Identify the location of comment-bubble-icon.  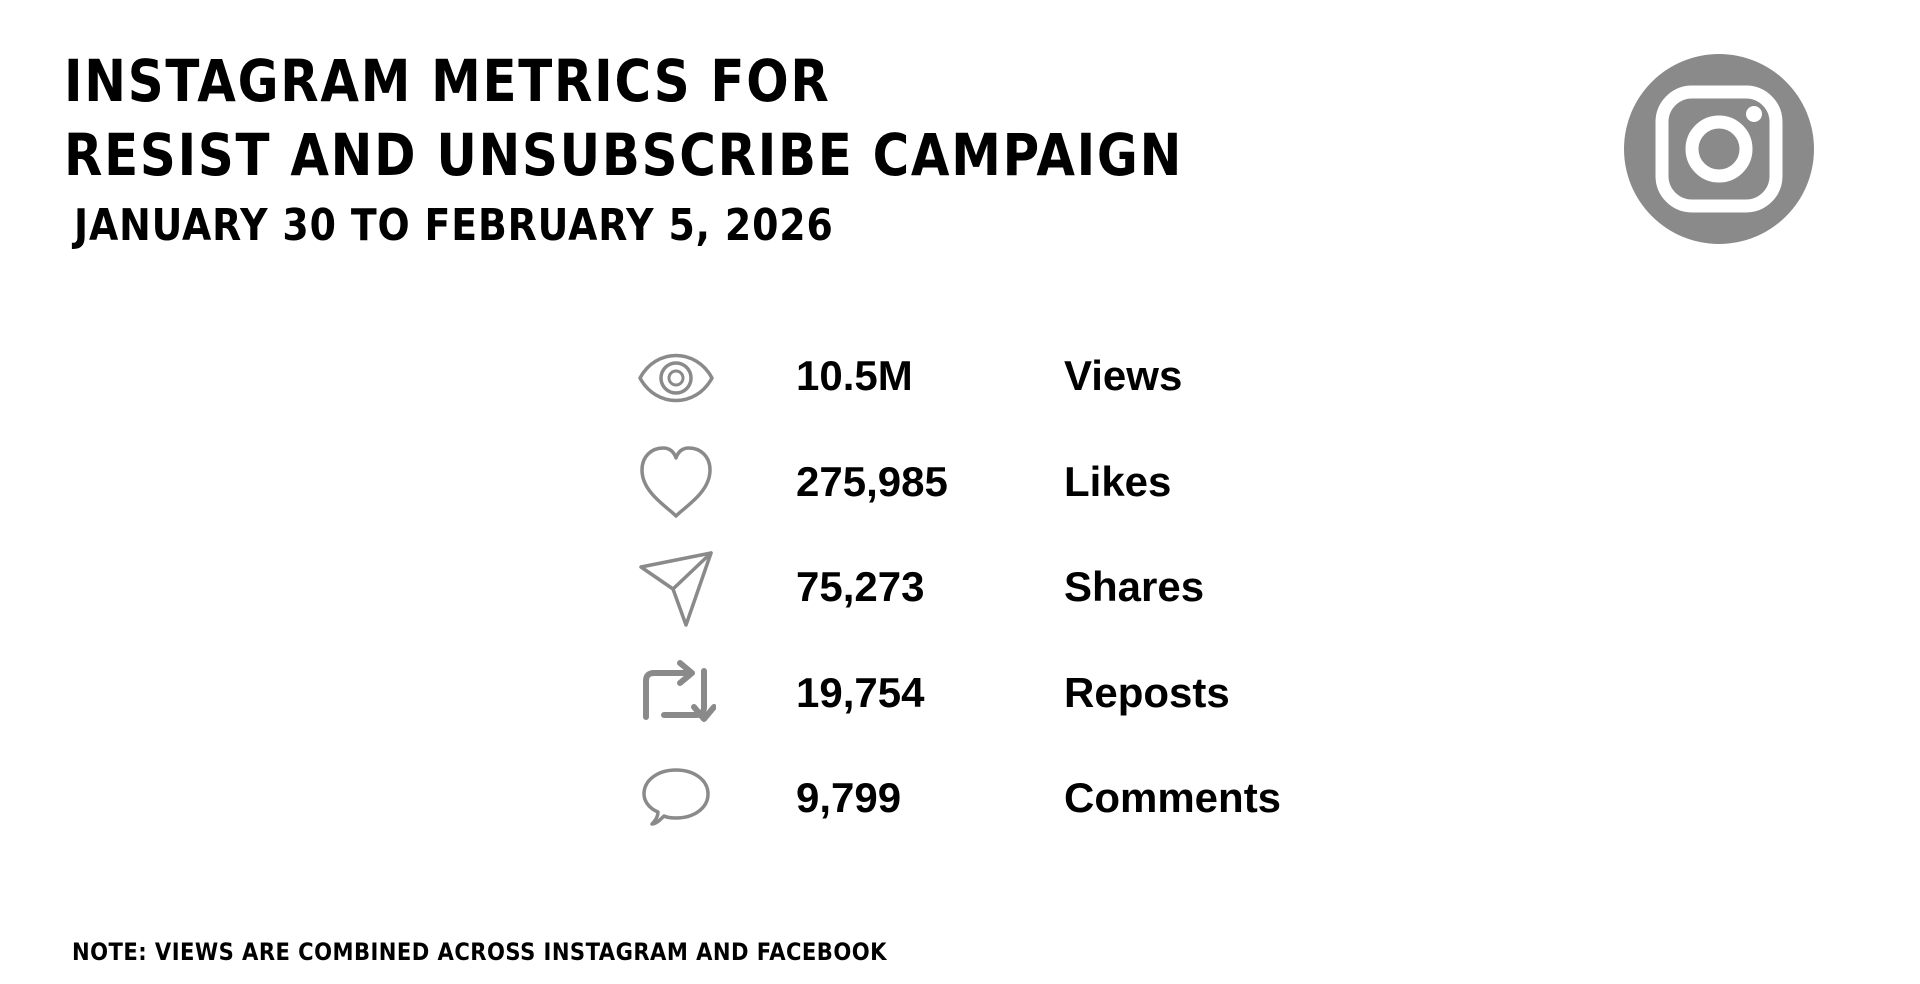
(676, 797).